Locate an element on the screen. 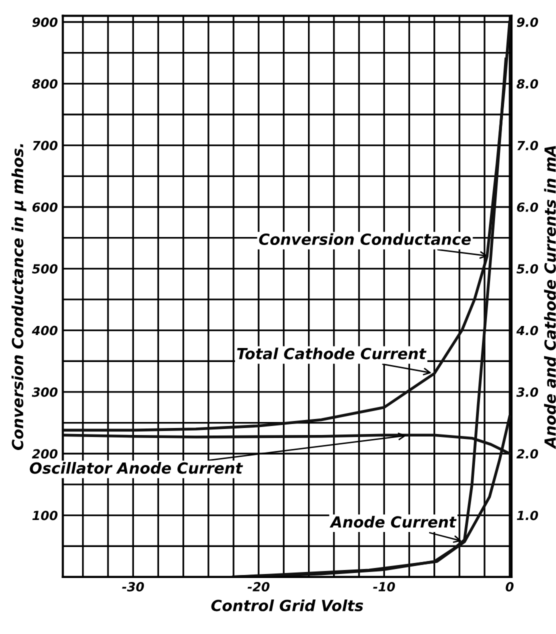  y-tick-label: 500 is located at coordinates (45, 269).